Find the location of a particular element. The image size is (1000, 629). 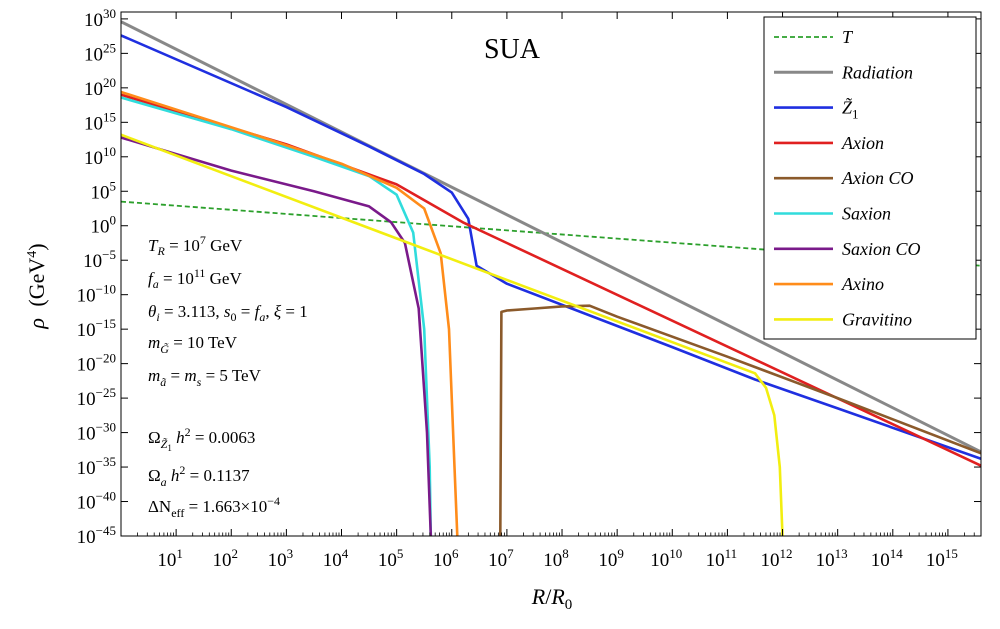

svg-text: ρ (GeV4) is located at coordinates (36, 286).